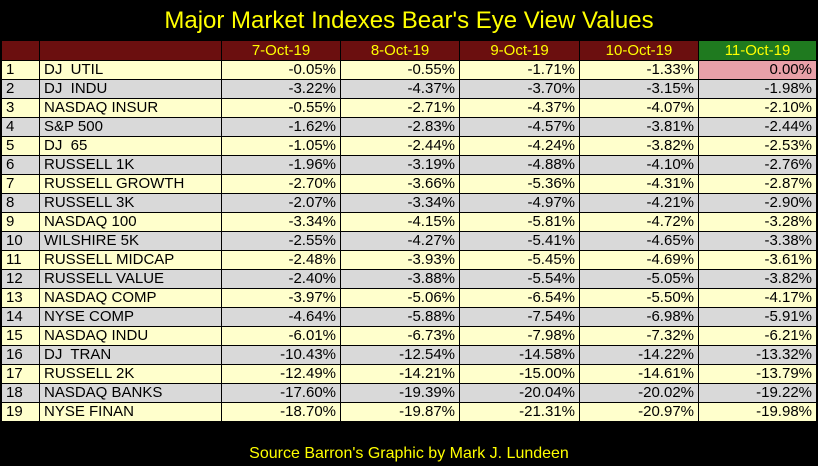 The width and height of the screenshot is (818, 466). Describe the element at coordinates (409, 70) in the screenshot. I see `table-row: 1 DJ UTIL -0.05% -0.55% -1.71% -1.33% 0.00%` at that location.